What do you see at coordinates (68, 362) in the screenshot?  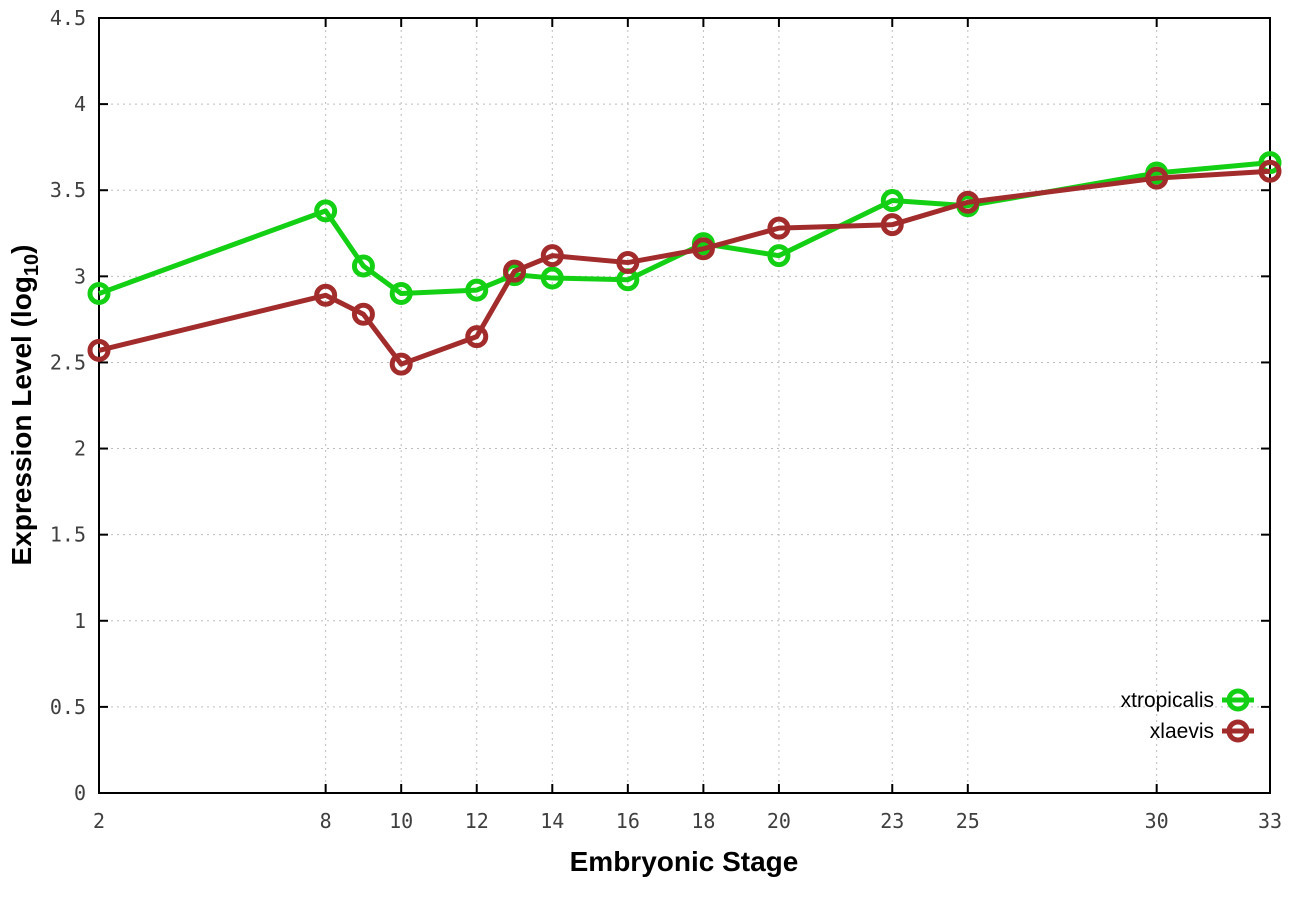 I see `y-tick-label-2.5: 2.5` at bounding box center [68, 362].